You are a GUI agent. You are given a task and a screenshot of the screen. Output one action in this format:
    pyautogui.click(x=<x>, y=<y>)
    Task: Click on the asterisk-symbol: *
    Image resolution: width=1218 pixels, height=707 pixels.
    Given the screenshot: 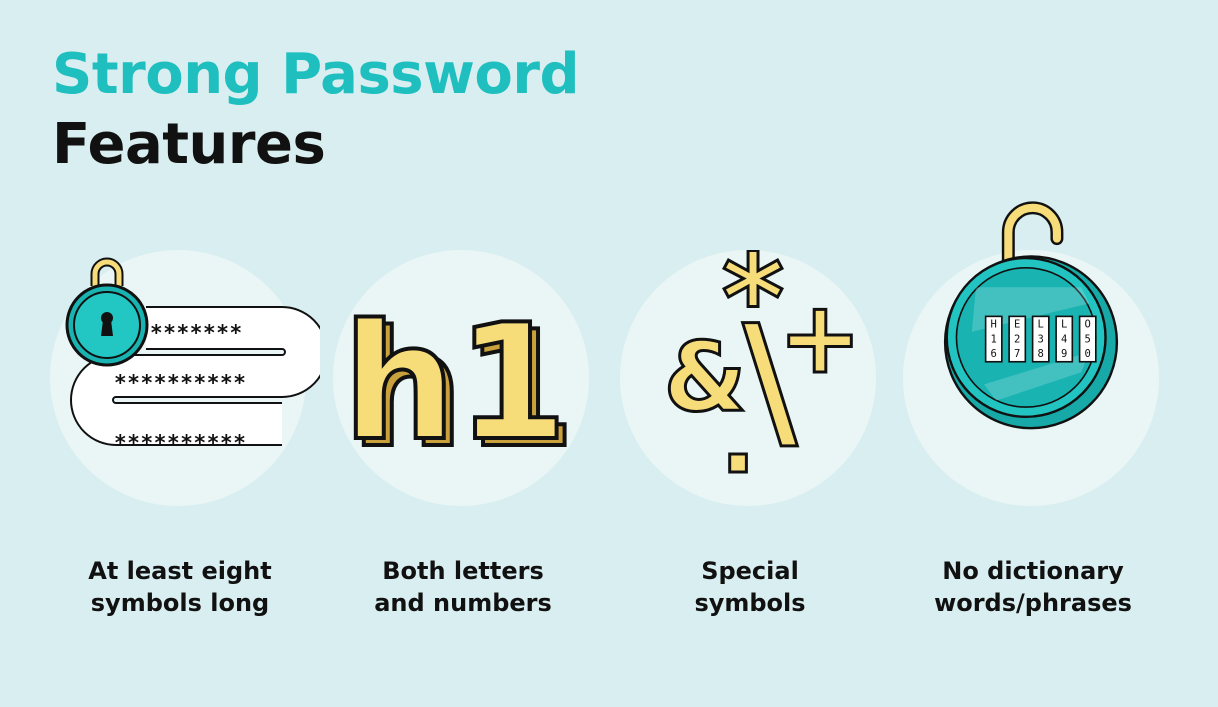 What is the action you would take?
    pyautogui.click(x=753, y=309)
    